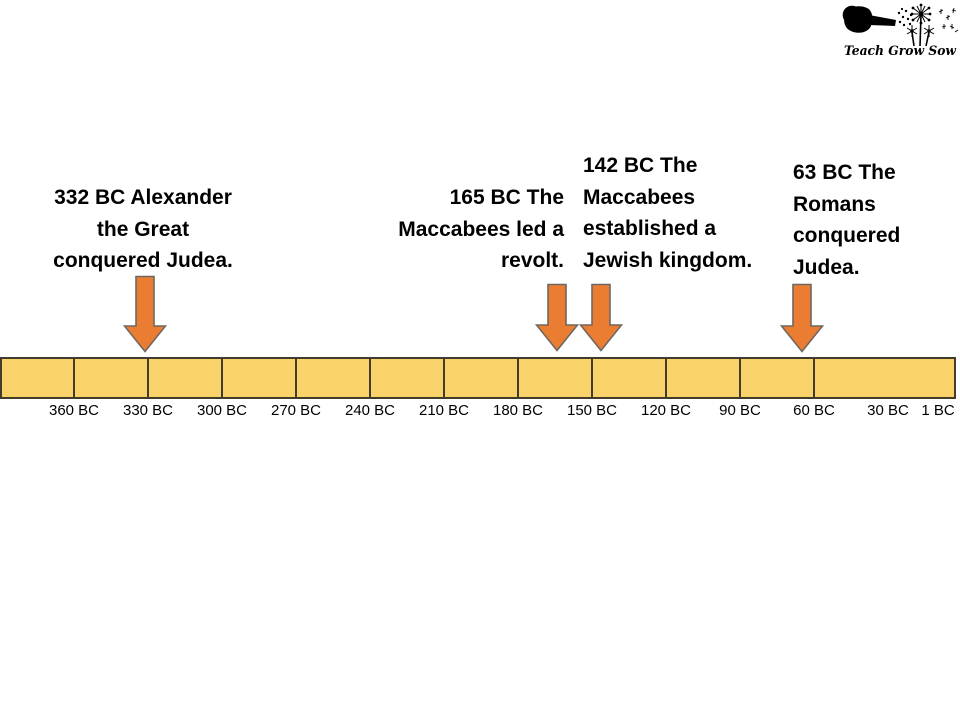 This screenshot has height=720, width=960. What do you see at coordinates (834, 204) in the screenshot?
I see `annotation-line: Romans` at bounding box center [834, 204].